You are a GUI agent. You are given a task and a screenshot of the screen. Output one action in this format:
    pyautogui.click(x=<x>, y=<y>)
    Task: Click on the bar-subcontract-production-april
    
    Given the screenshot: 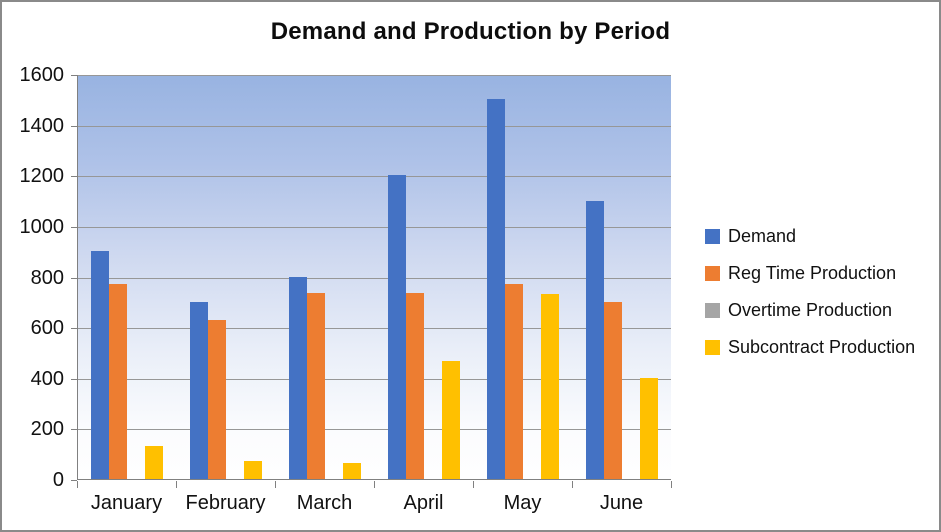 What is the action you would take?
    pyautogui.click(x=450, y=420)
    